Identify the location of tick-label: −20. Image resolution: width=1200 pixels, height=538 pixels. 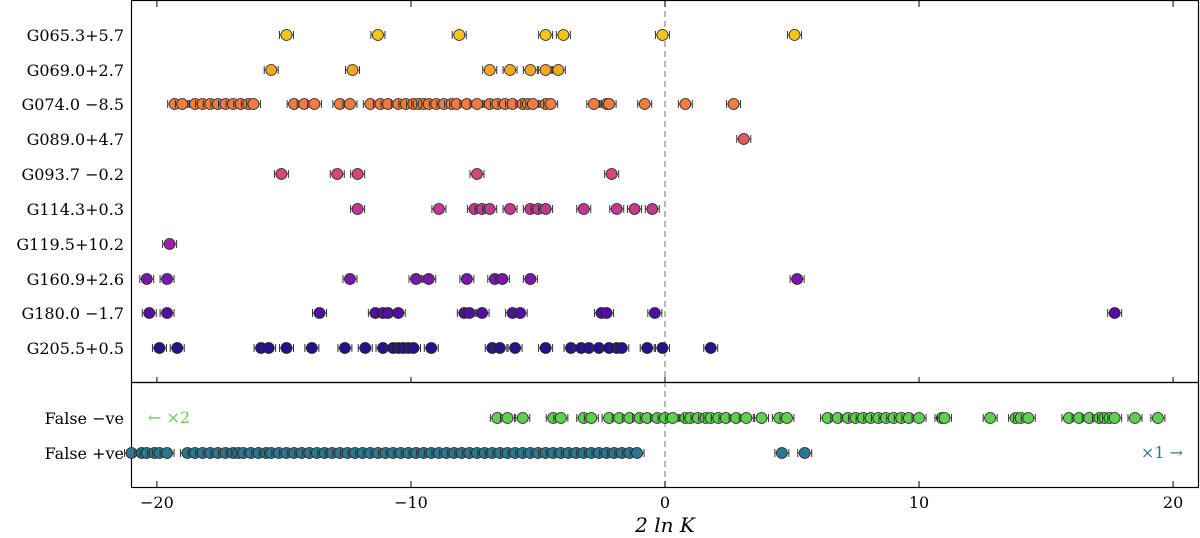
(157, 502).